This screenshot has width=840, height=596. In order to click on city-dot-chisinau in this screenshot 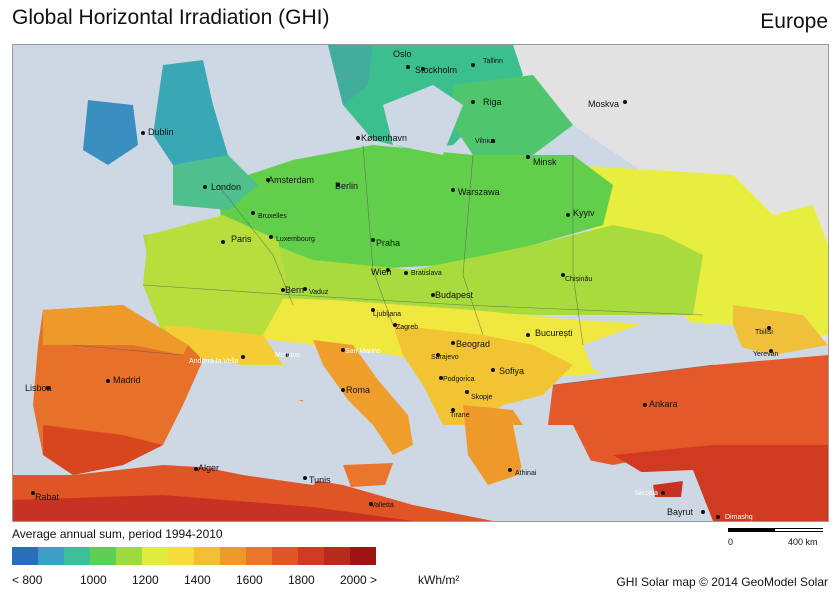, I will do `click(563, 275)`.